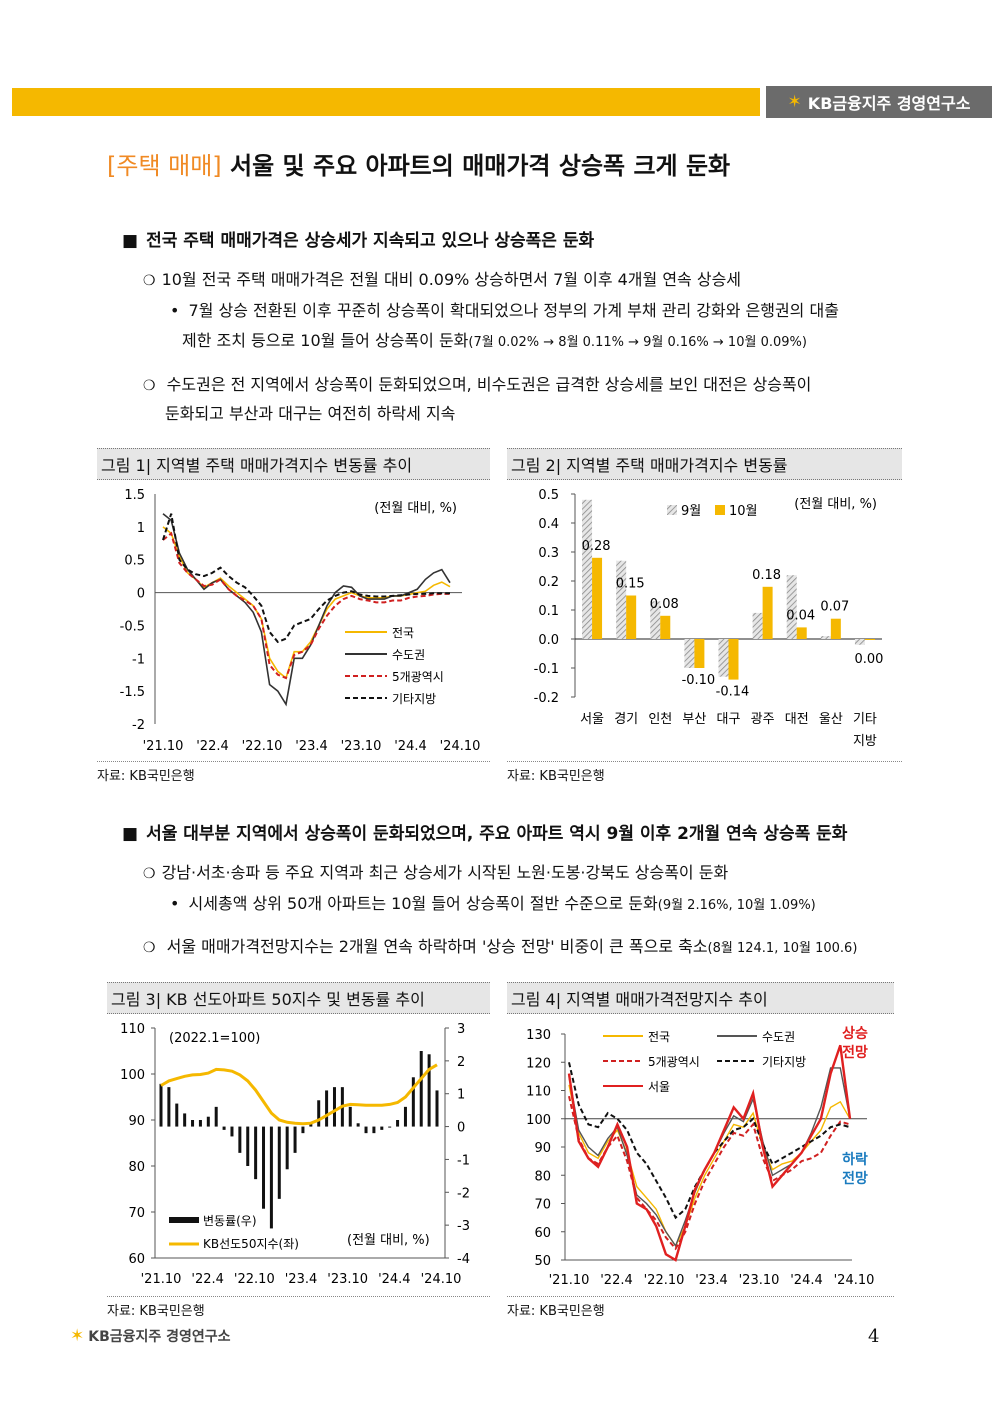  What do you see at coordinates (672, 510) in the screenshot?
I see `fig2-legend-swatch` at bounding box center [672, 510].